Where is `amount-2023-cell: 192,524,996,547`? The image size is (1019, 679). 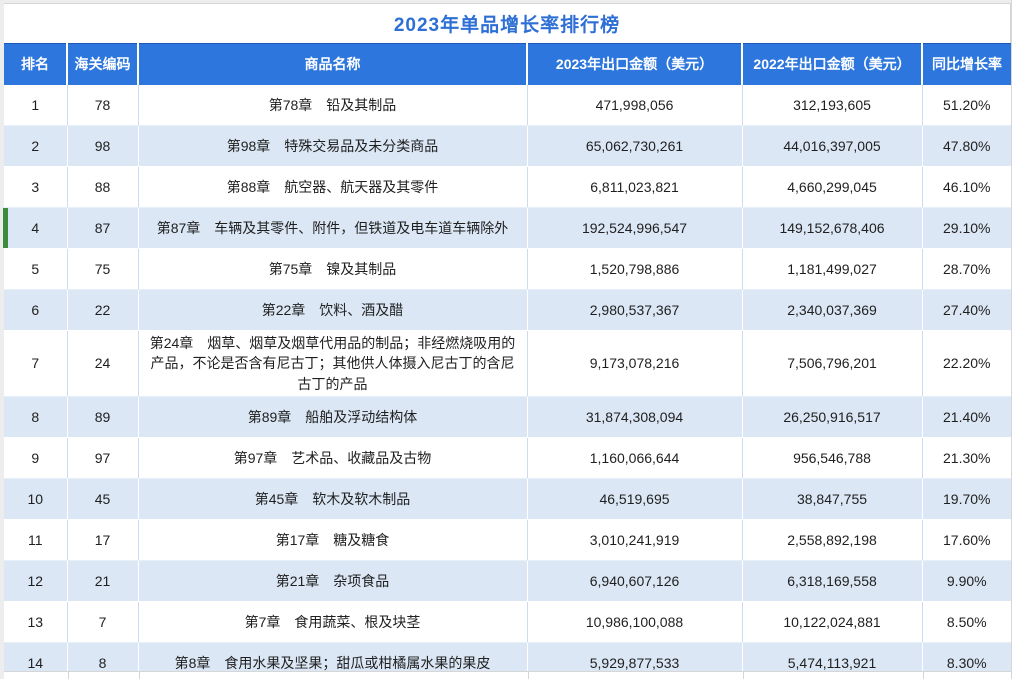 amount-2023-cell: 192,524,996,547 is located at coordinates (635, 228).